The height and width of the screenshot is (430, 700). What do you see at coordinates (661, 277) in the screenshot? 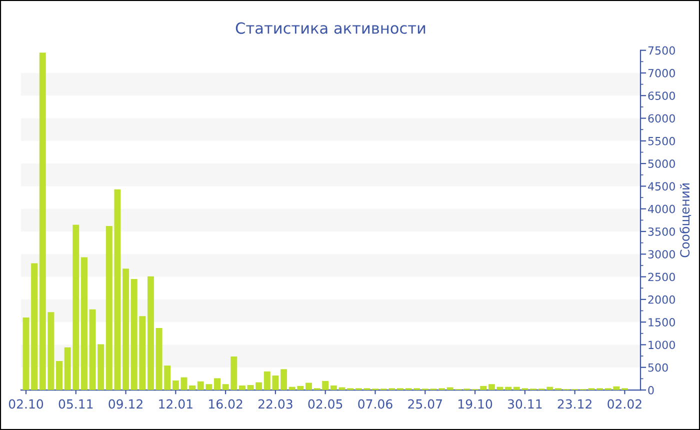
I see `y-tick-label: 2500` at bounding box center [661, 277].